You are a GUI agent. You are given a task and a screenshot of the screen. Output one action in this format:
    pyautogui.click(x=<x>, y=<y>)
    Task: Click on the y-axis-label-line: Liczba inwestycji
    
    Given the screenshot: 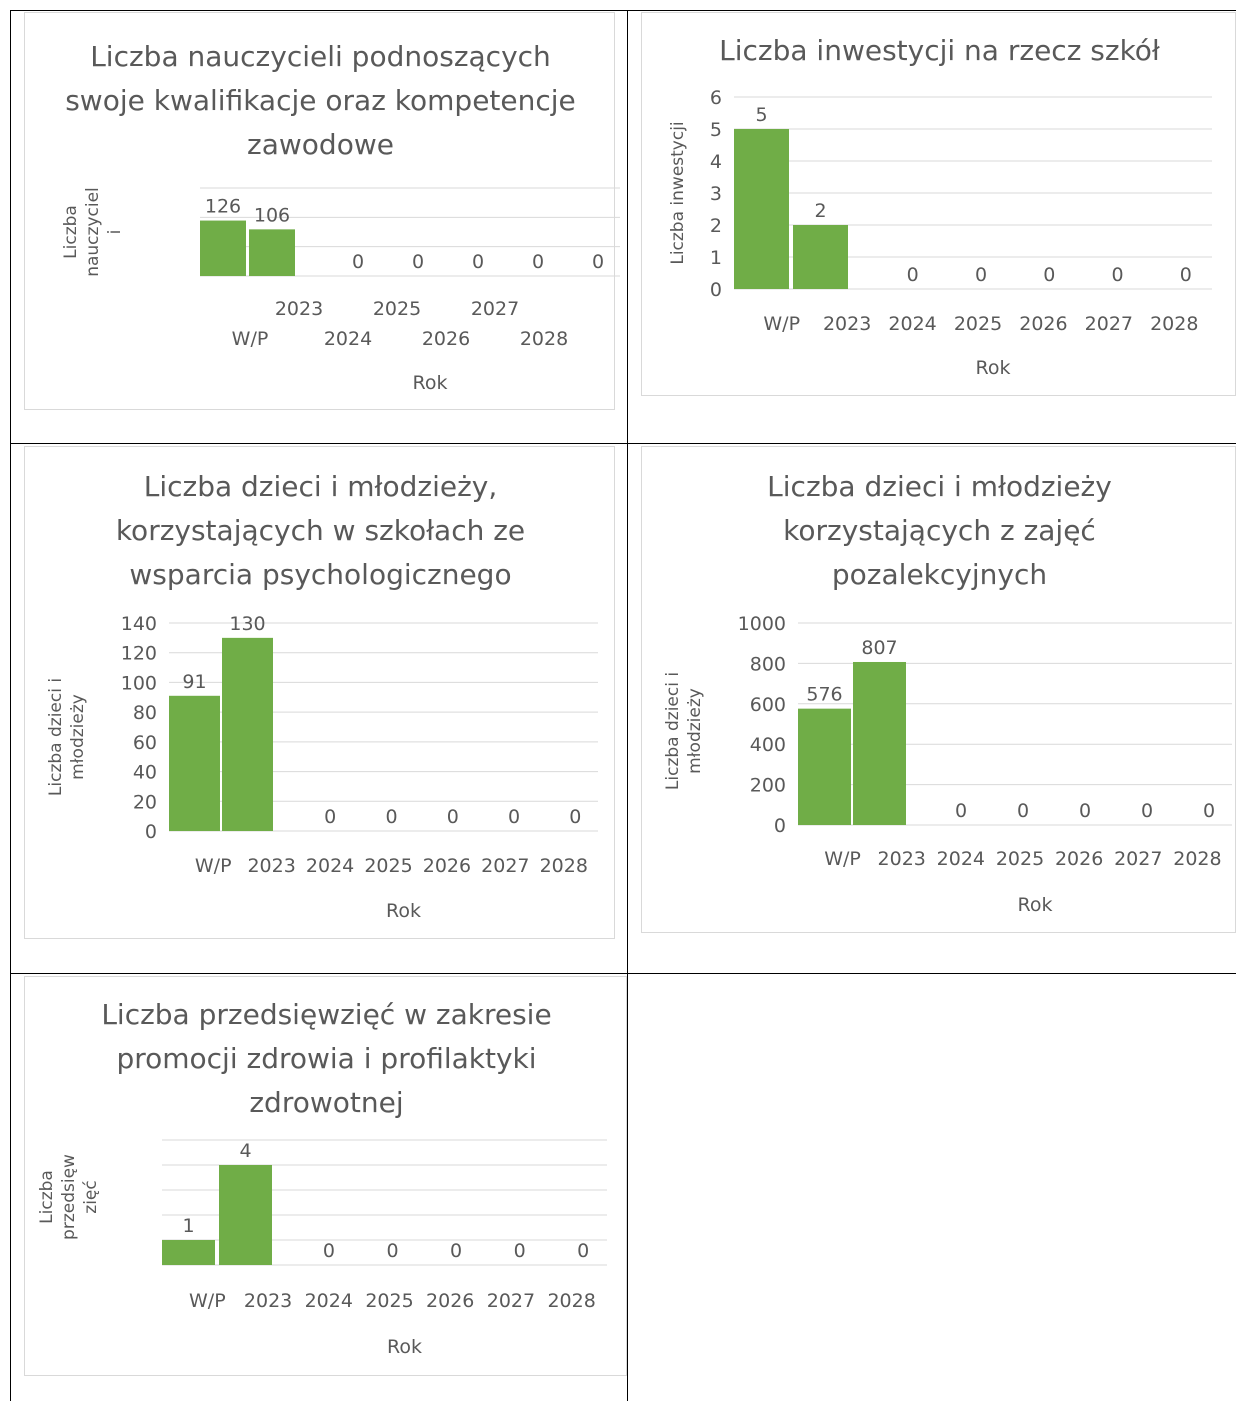 What is the action you would take?
    pyautogui.click(x=678, y=192)
    